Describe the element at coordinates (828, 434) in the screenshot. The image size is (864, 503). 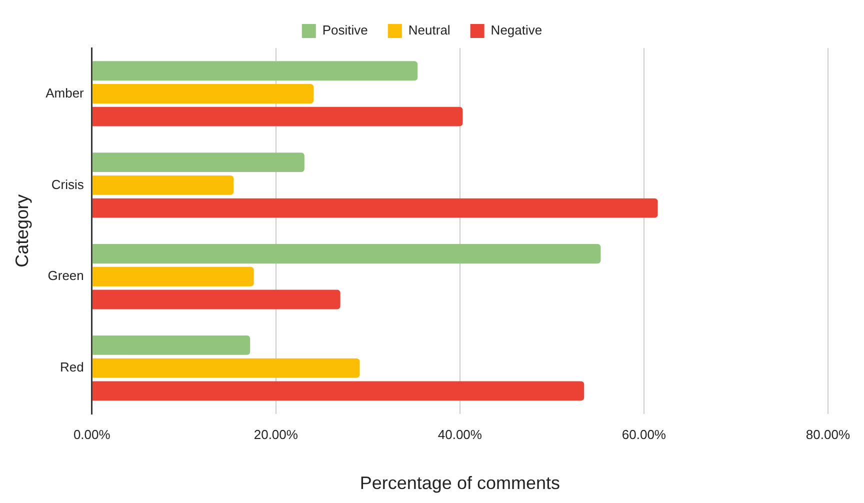
I see `x-tick-label: 80.00%` at that location.